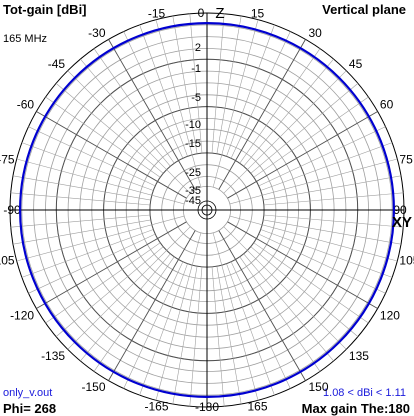 The height and width of the screenshot is (416, 414). Describe the element at coordinates (193, 173) in the screenshot. I see `radial-tick-label: -25` at that location.